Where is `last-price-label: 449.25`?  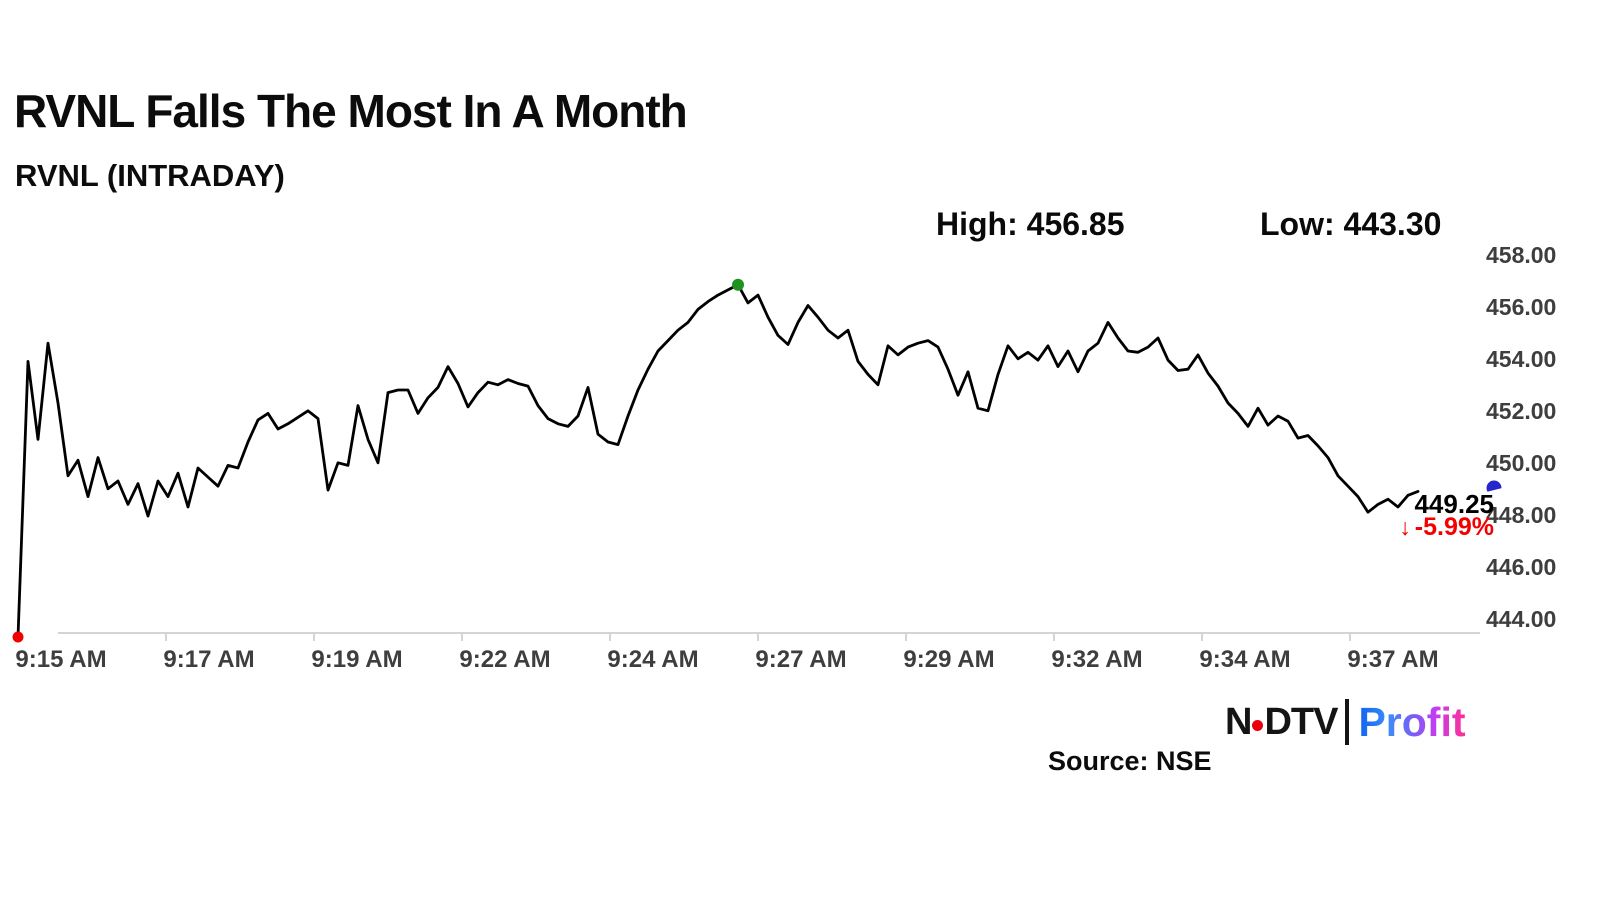
last-price-label: 449.25 is located at coordinates (1454, 504).